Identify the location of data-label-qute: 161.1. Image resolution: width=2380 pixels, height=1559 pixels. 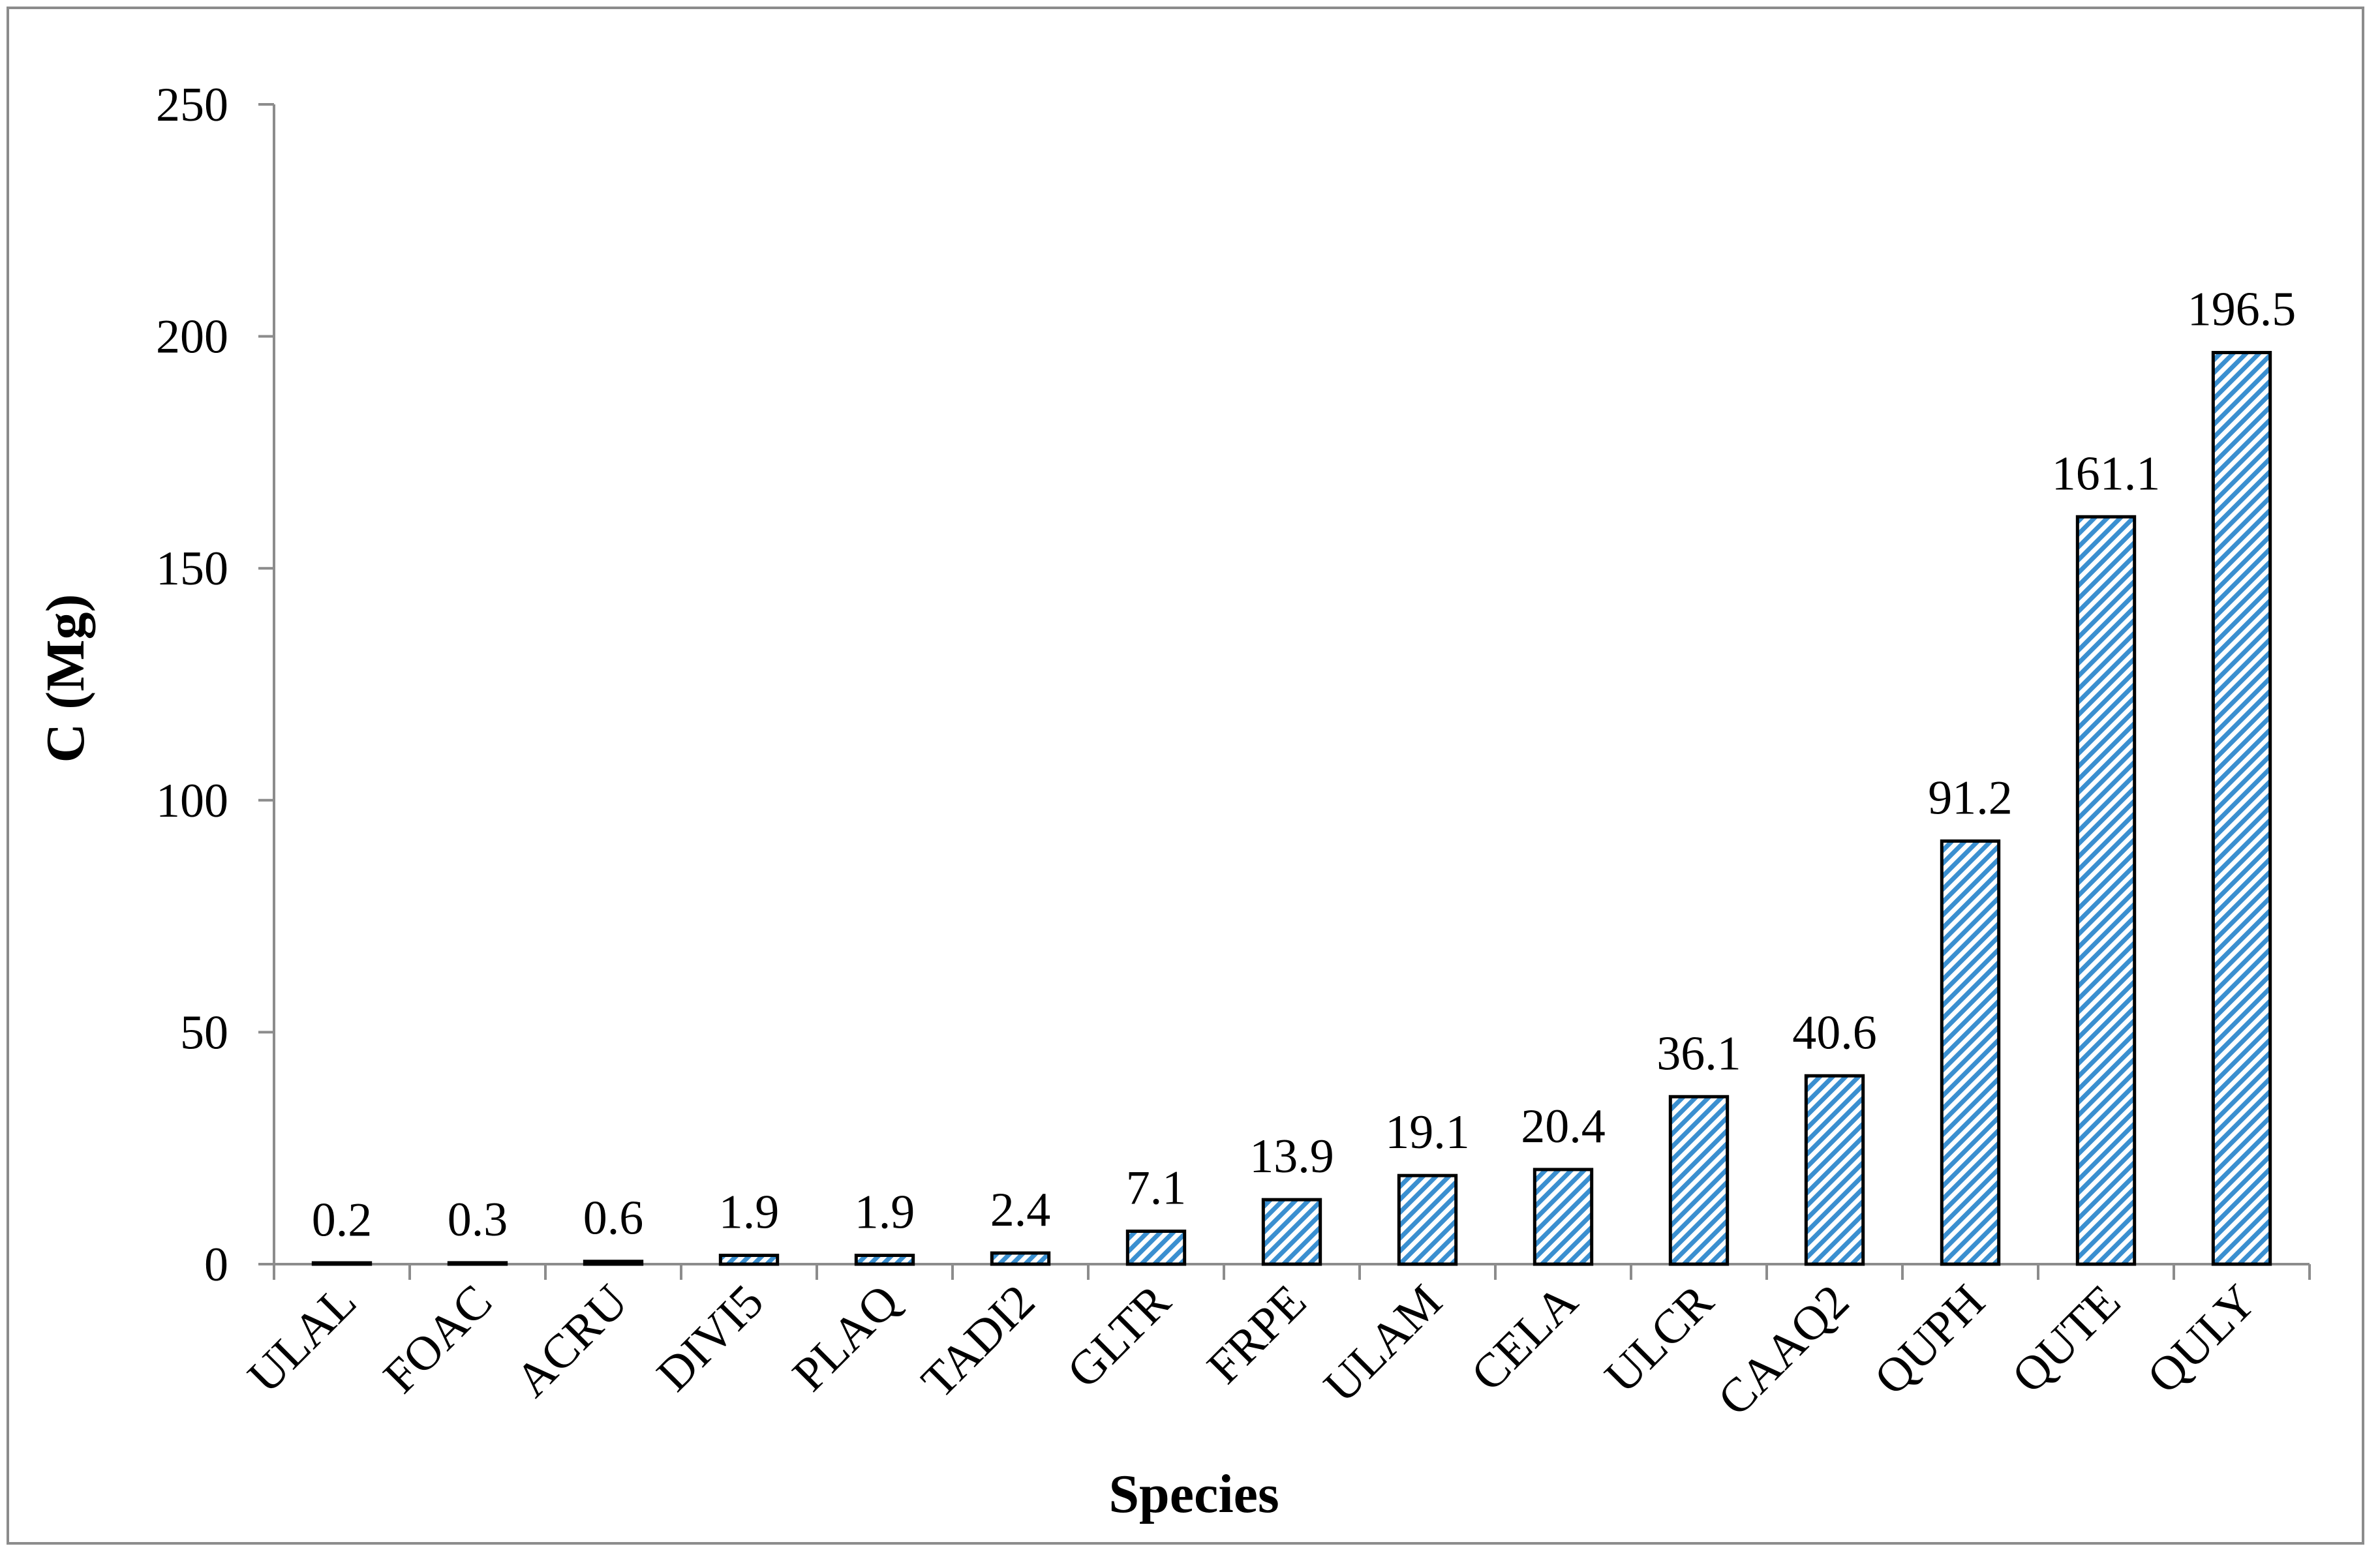
(2106, 473).